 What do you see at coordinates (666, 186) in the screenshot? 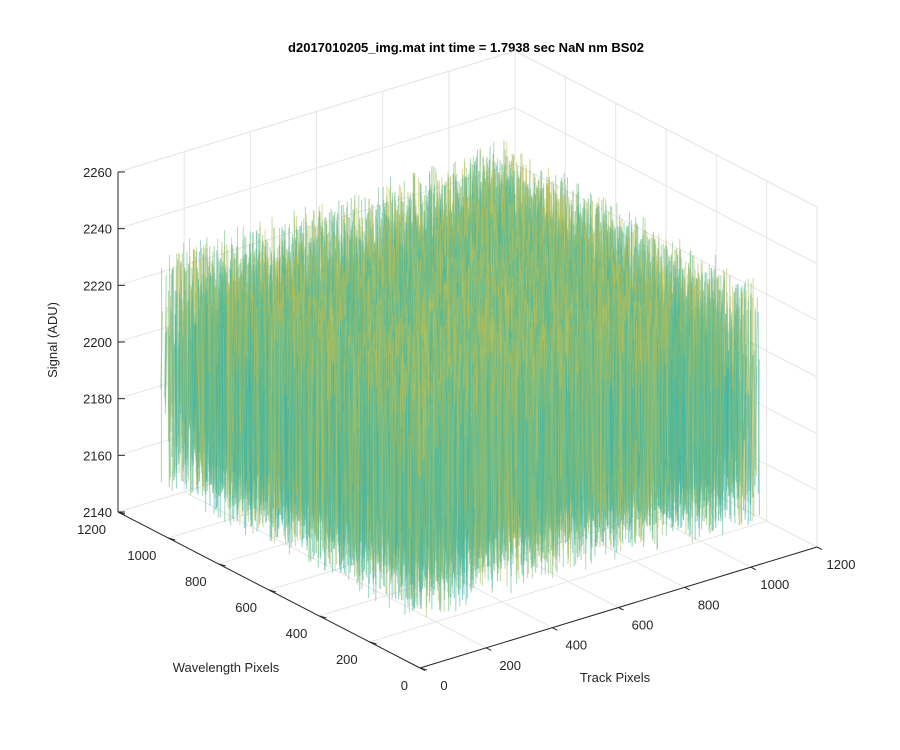
I see `side-wall-grid-line` at bounding box center [666, 186].